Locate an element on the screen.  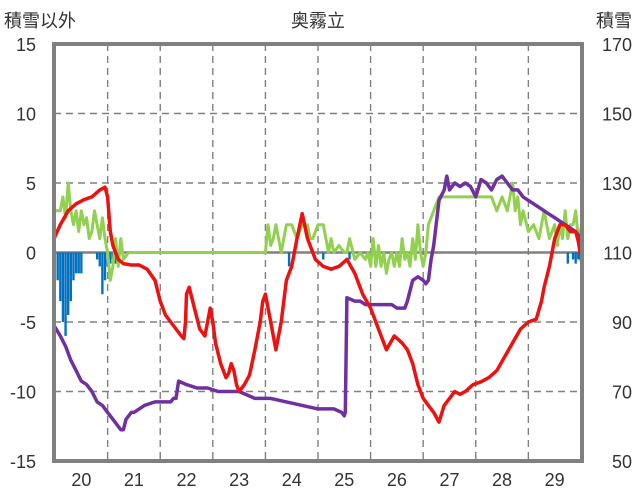
right-tick-label: 150 is located at coordinates (617, 115).